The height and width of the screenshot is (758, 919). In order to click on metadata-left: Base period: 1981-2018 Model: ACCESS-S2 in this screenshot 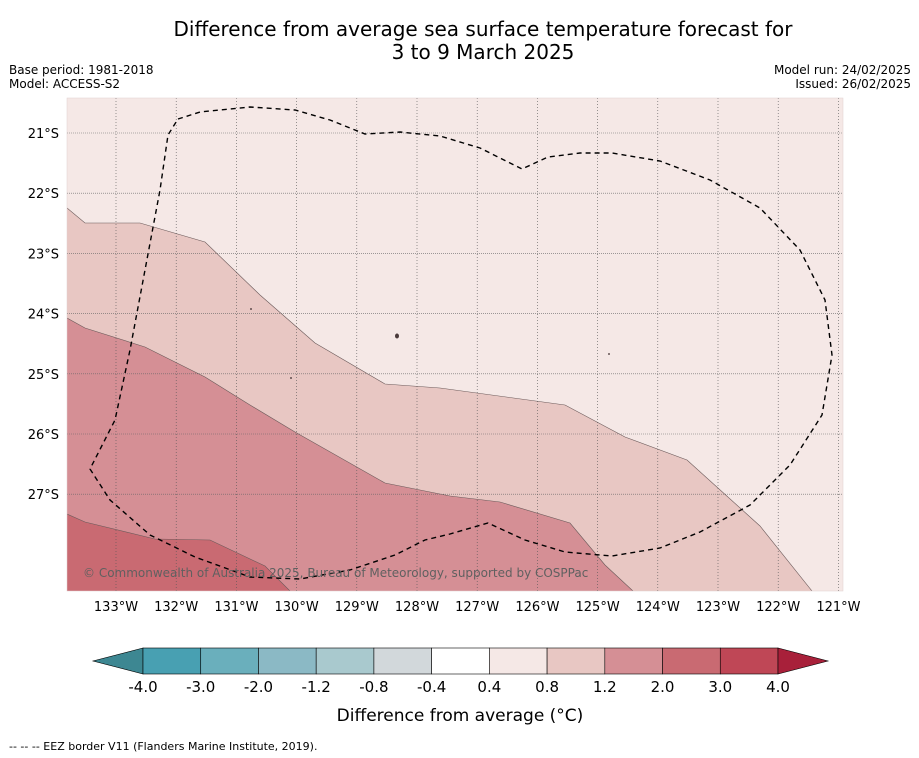, I will do `click(81, 77)`.